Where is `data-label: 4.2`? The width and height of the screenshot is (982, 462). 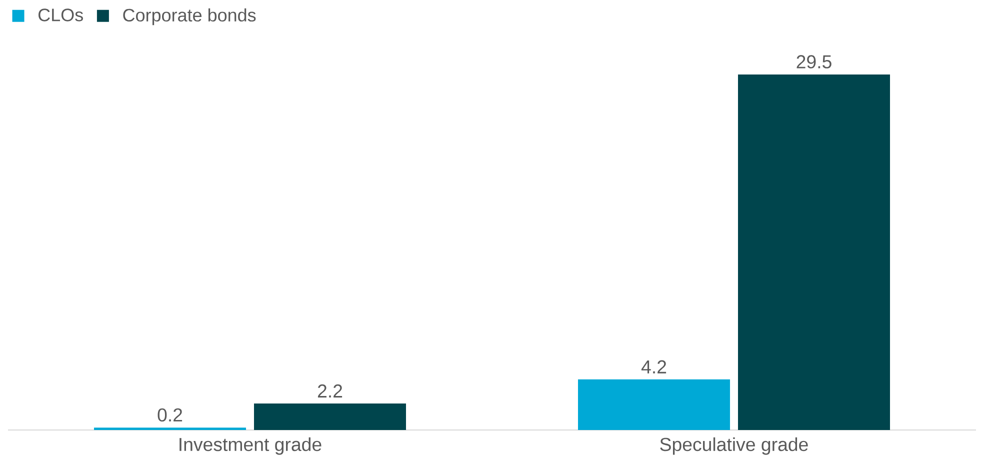 data-label: 4.2 is located at coordinates (653, 367).